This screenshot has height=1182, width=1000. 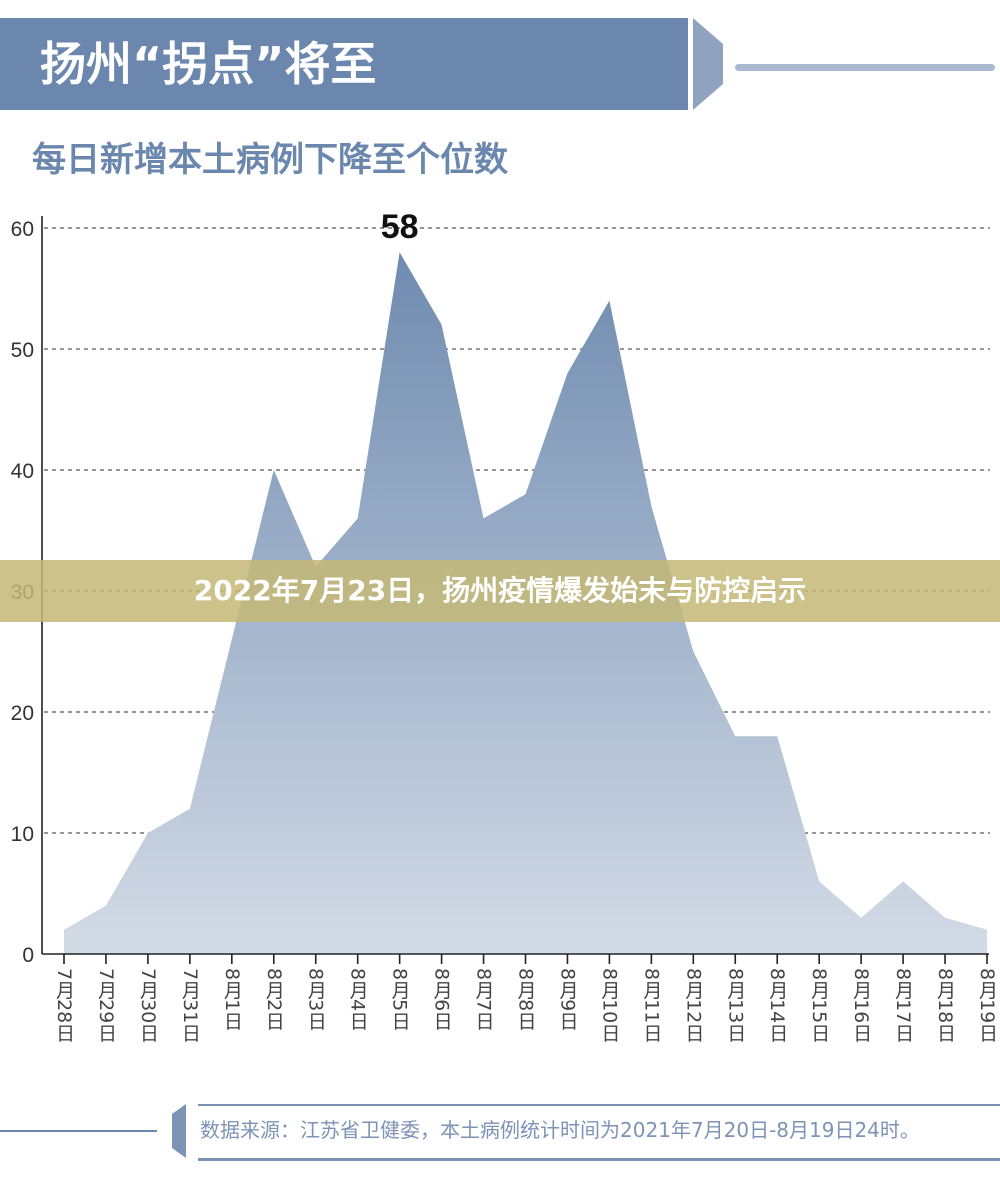 I want to click on x-tick-label: 8月14日, so click(x=777, y=1005).